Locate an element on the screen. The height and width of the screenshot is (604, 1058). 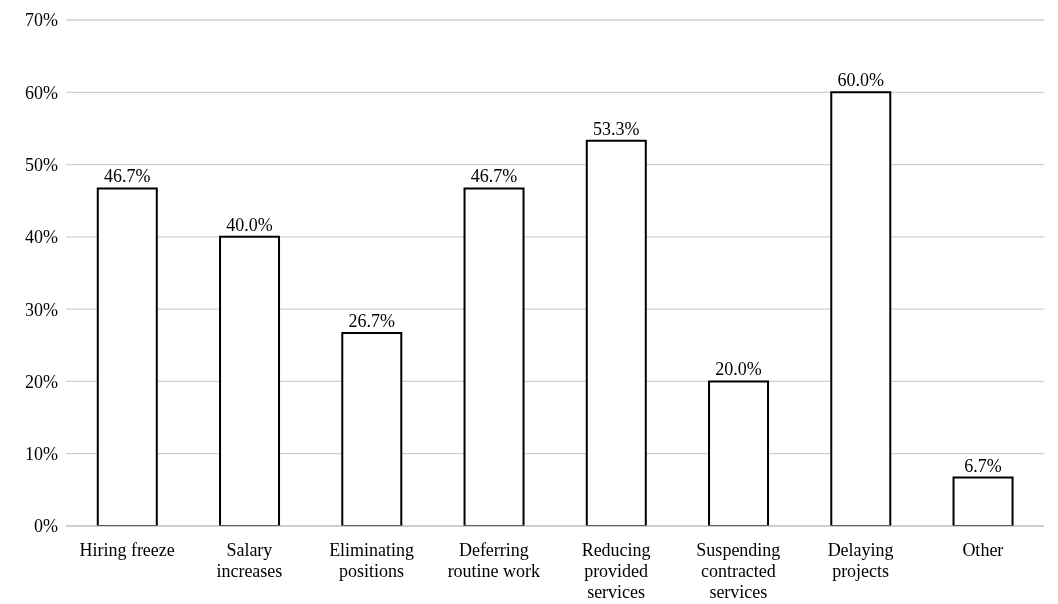
x-tick-label: Other is located at coordinates (983, 550).